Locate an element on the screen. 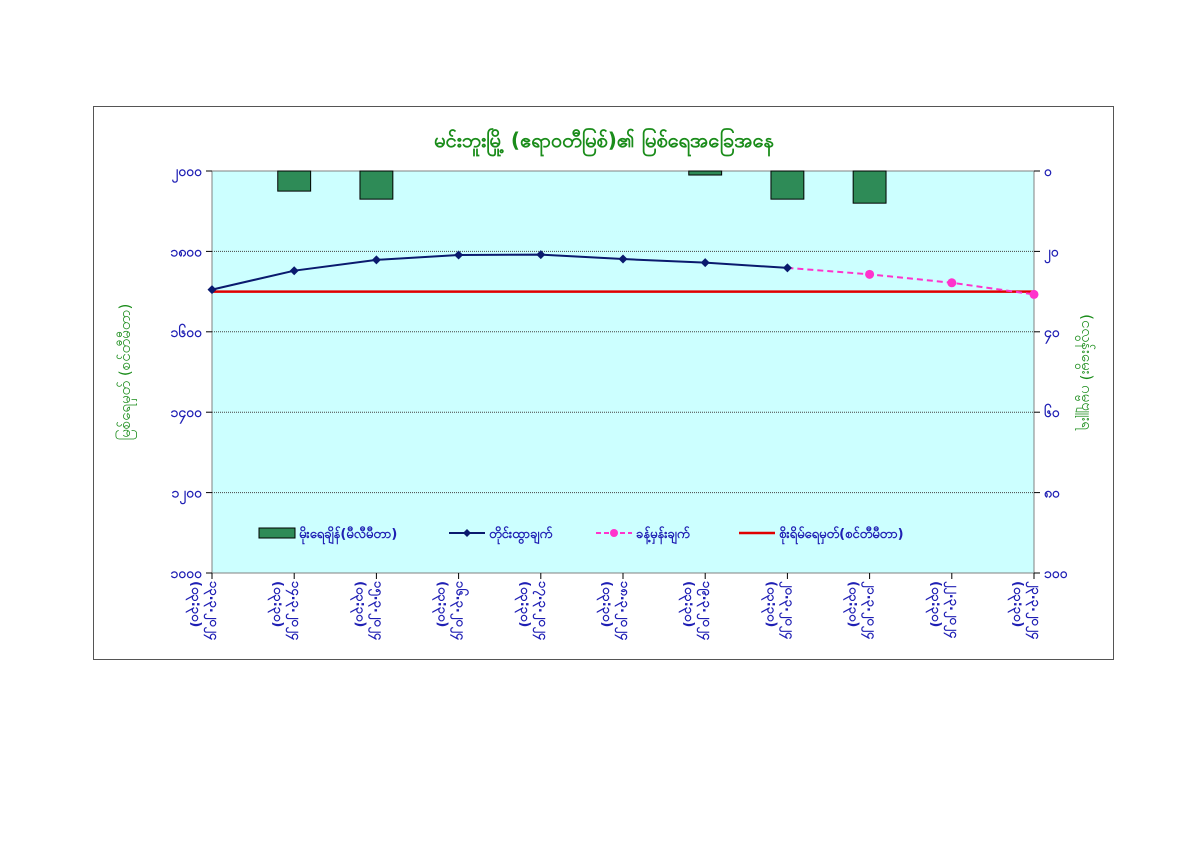 Image resolution: width=1200 pixels, height=849 pixels. y-tick-label-right: ၂၀ is located at coordinates (1052, 253).